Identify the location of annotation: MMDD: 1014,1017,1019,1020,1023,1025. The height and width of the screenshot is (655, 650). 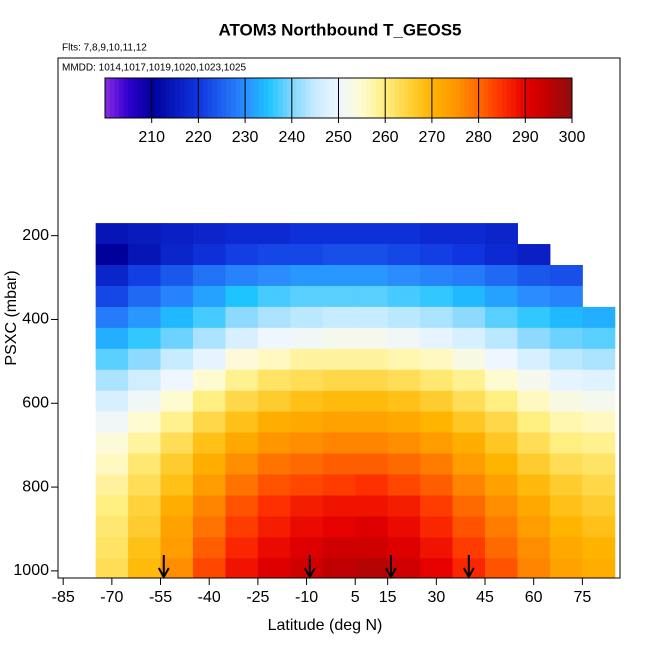
(154, 68).